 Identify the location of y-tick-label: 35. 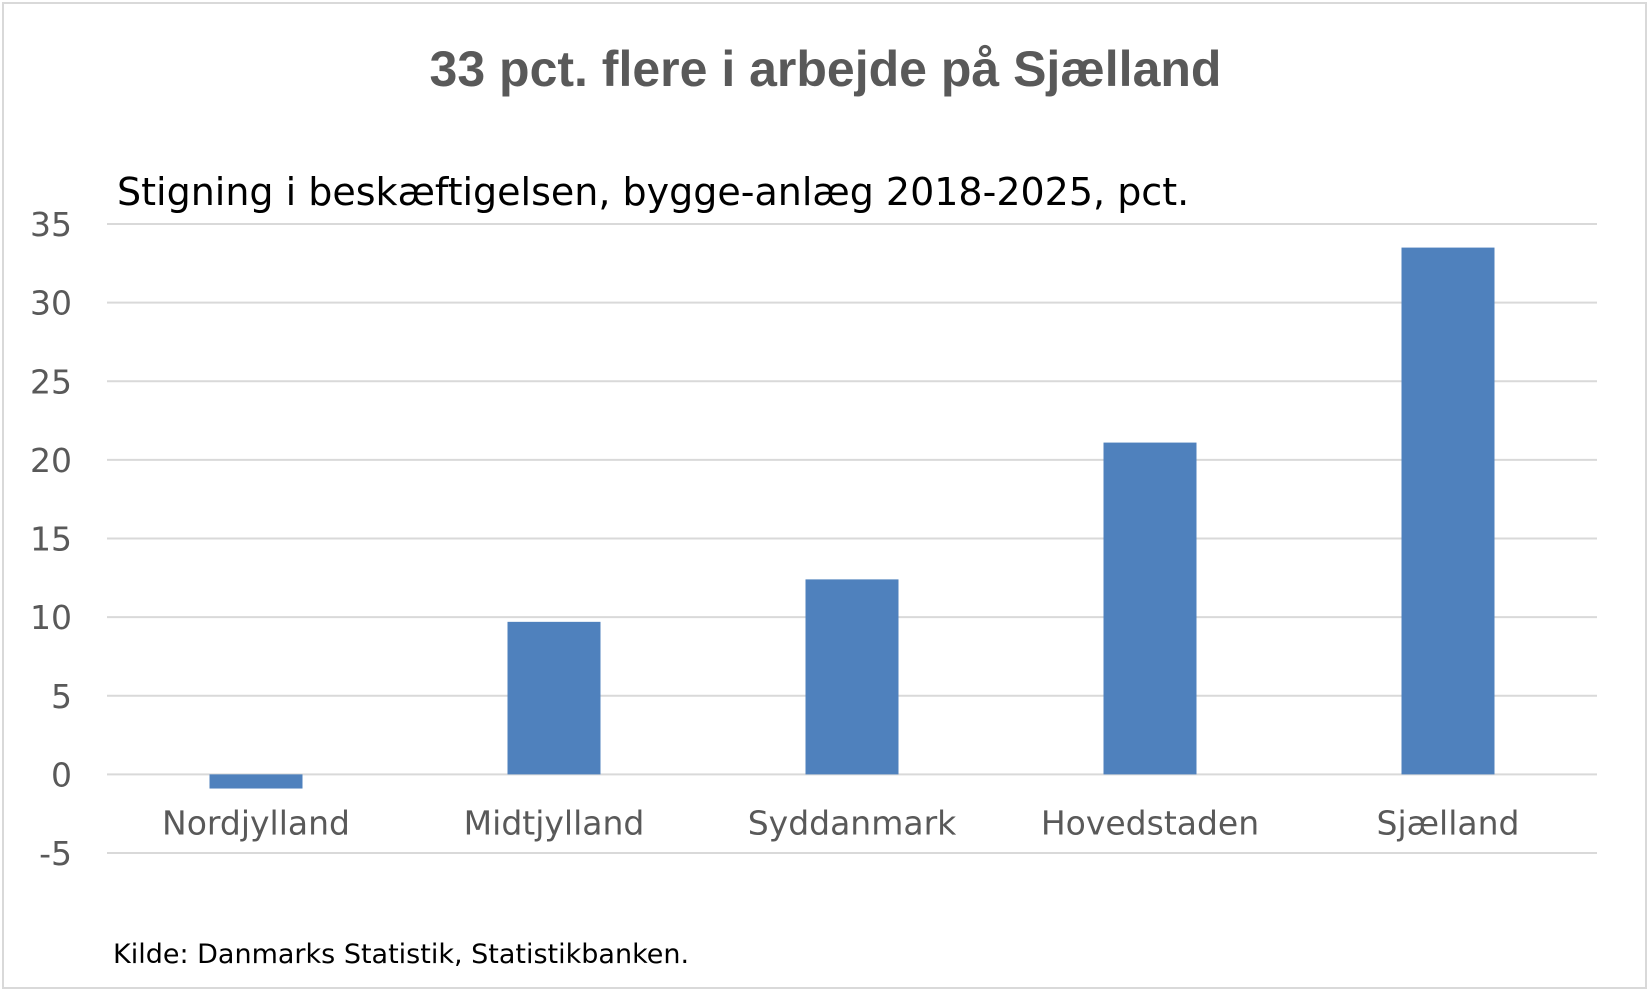
(51, 224).